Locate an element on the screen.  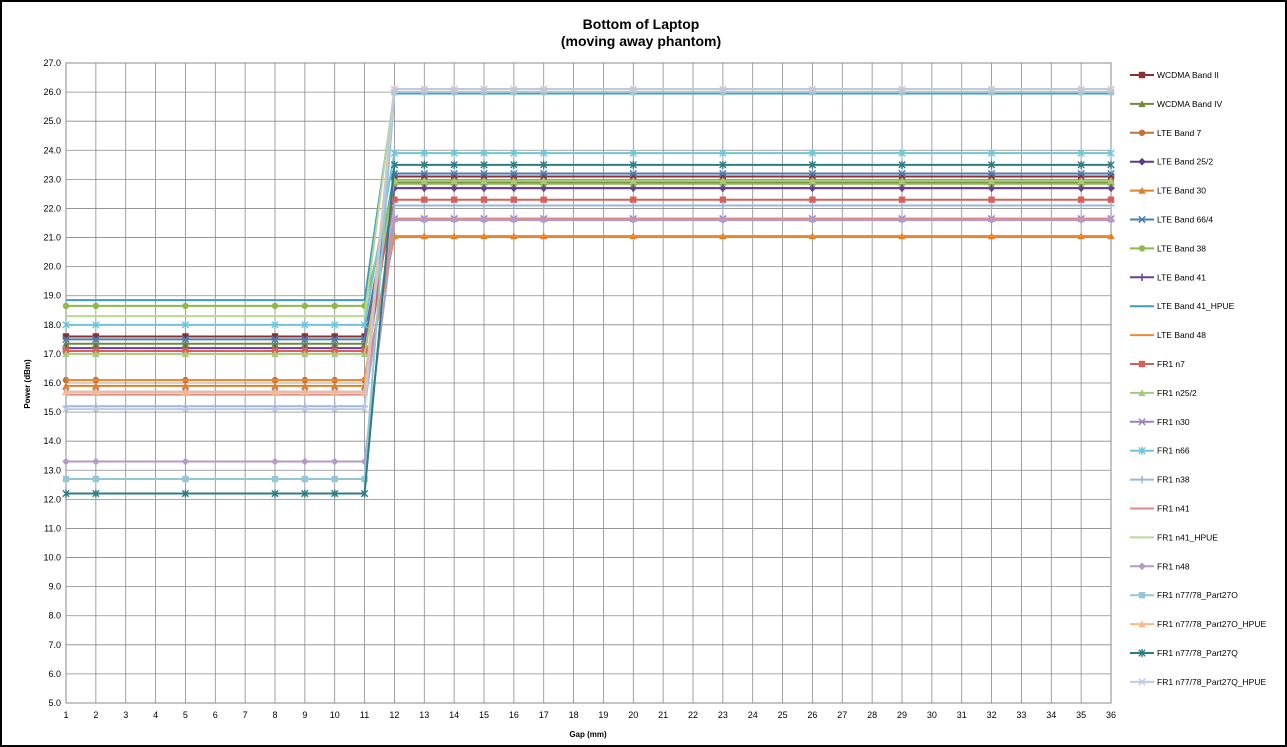
chart-title: Bottom of Laptop is located at coordinates (641, 24).